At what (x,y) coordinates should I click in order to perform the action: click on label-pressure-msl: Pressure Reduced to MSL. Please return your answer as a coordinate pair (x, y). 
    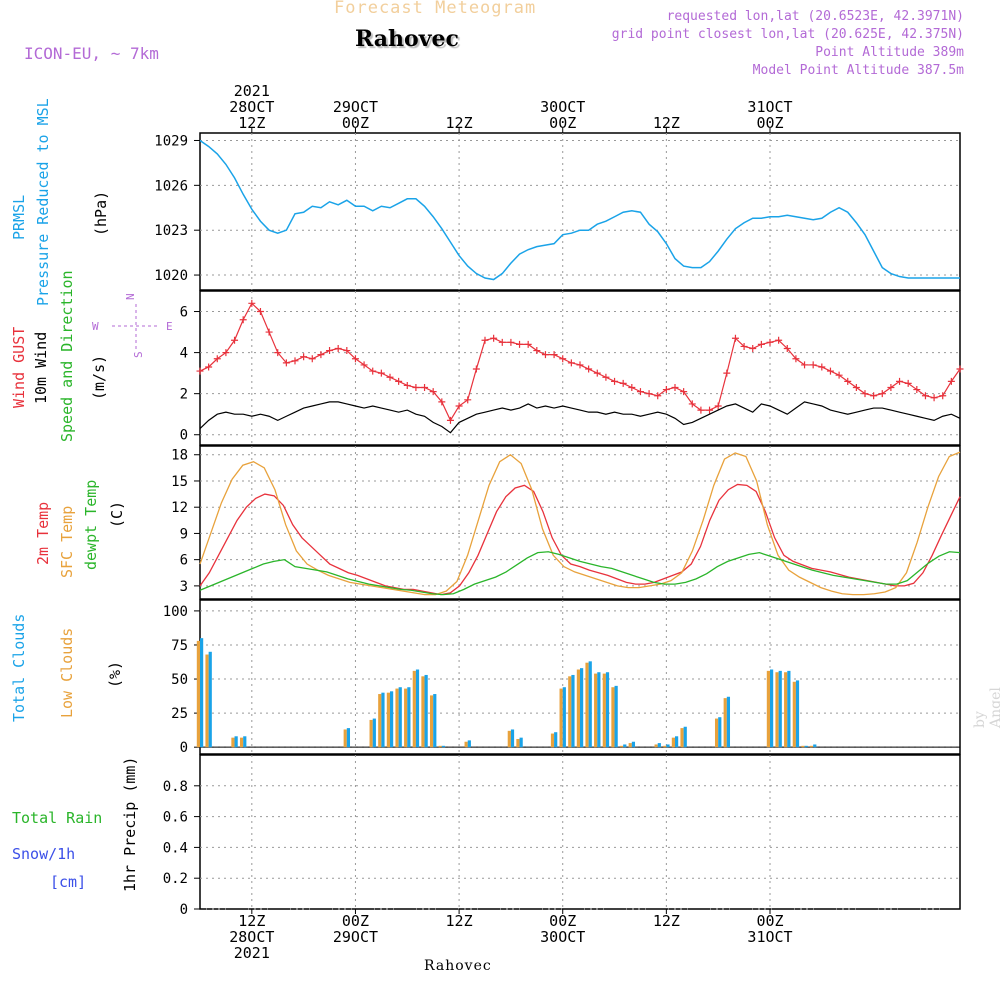
    Looking at the image, I should click on (43, 202).